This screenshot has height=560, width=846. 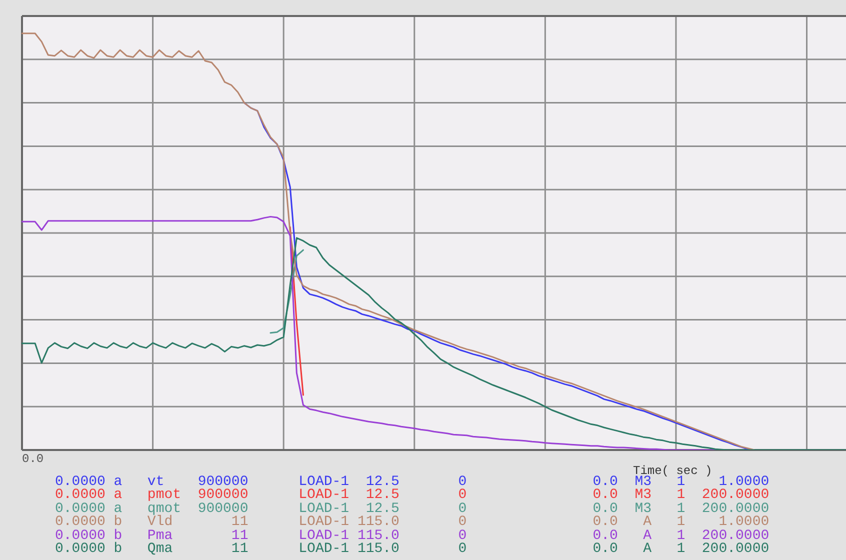 I want to click on text: 0.0000 a pmot 900000 LOAD-1 12.5 0 0.0 M3 1 200.0000, so click(x=412, y=495).